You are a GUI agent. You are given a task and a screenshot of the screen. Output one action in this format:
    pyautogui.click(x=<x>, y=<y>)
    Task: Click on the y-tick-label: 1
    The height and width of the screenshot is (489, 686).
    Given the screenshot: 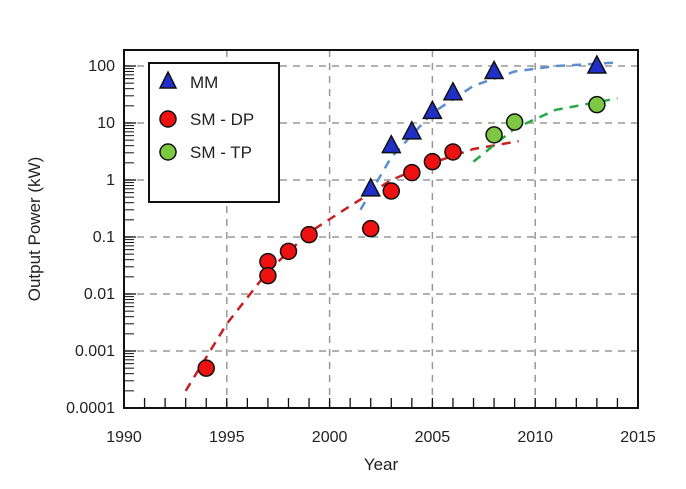 What is the action you would take?
    pyautogui.click(x=110, y=180)
    